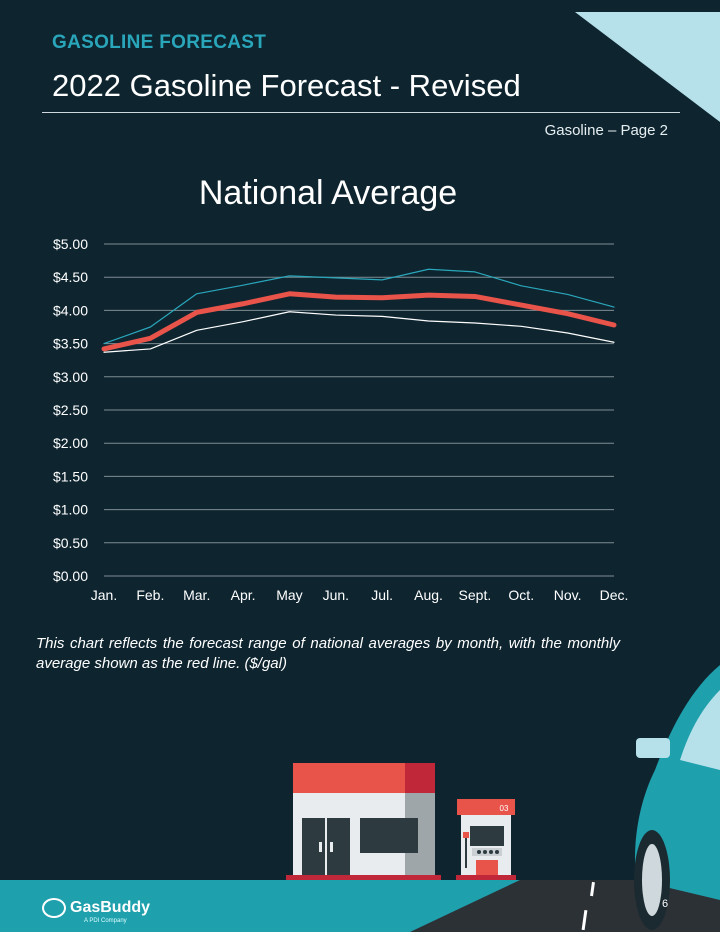 This screenshot has height=932, width=720. Describe the element at coordinates (54, 908) in the screenshot. I see `gasbuddy-logo-icon` at that location.